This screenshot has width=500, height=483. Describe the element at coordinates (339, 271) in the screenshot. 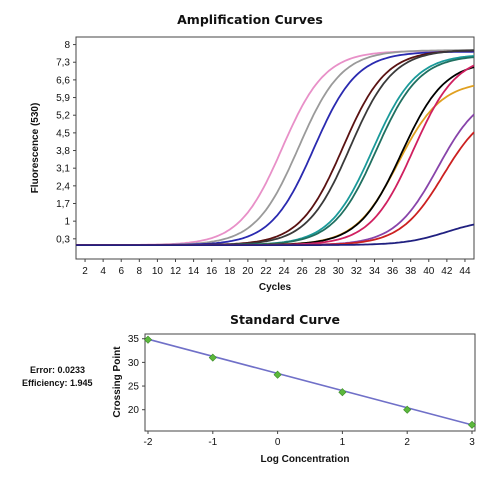

I see `amp-x-tick-label: 30` at that location.